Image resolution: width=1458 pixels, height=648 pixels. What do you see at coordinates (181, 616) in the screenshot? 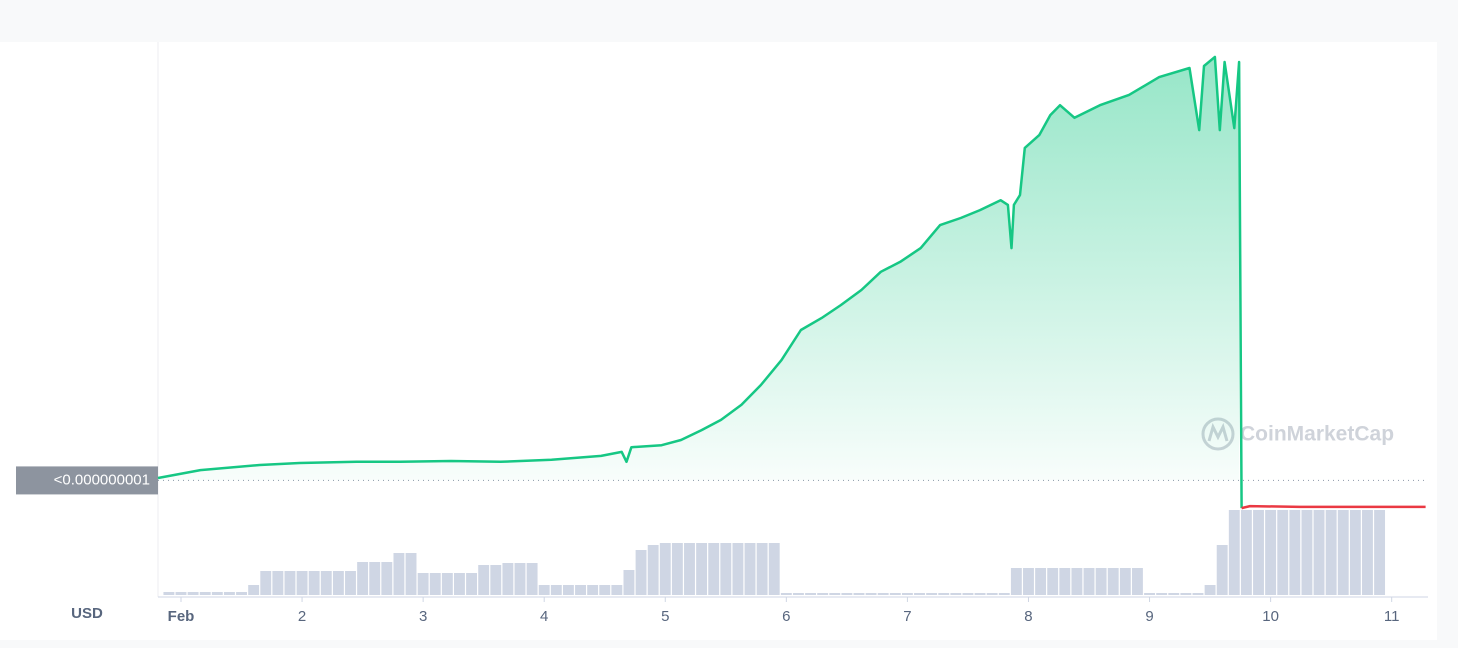
I see `x-tick-label: Feb` at bounding box center [181, 616].